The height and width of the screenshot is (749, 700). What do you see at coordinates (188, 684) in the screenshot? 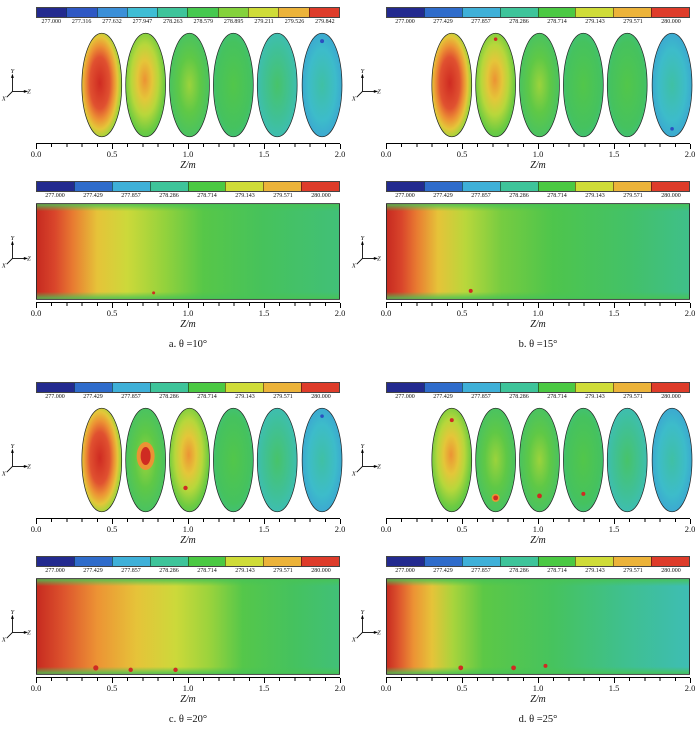
I see `z-axis-long: 0.0 0.5 1.0 1.5 2.0` at bounding box center [188, 684].